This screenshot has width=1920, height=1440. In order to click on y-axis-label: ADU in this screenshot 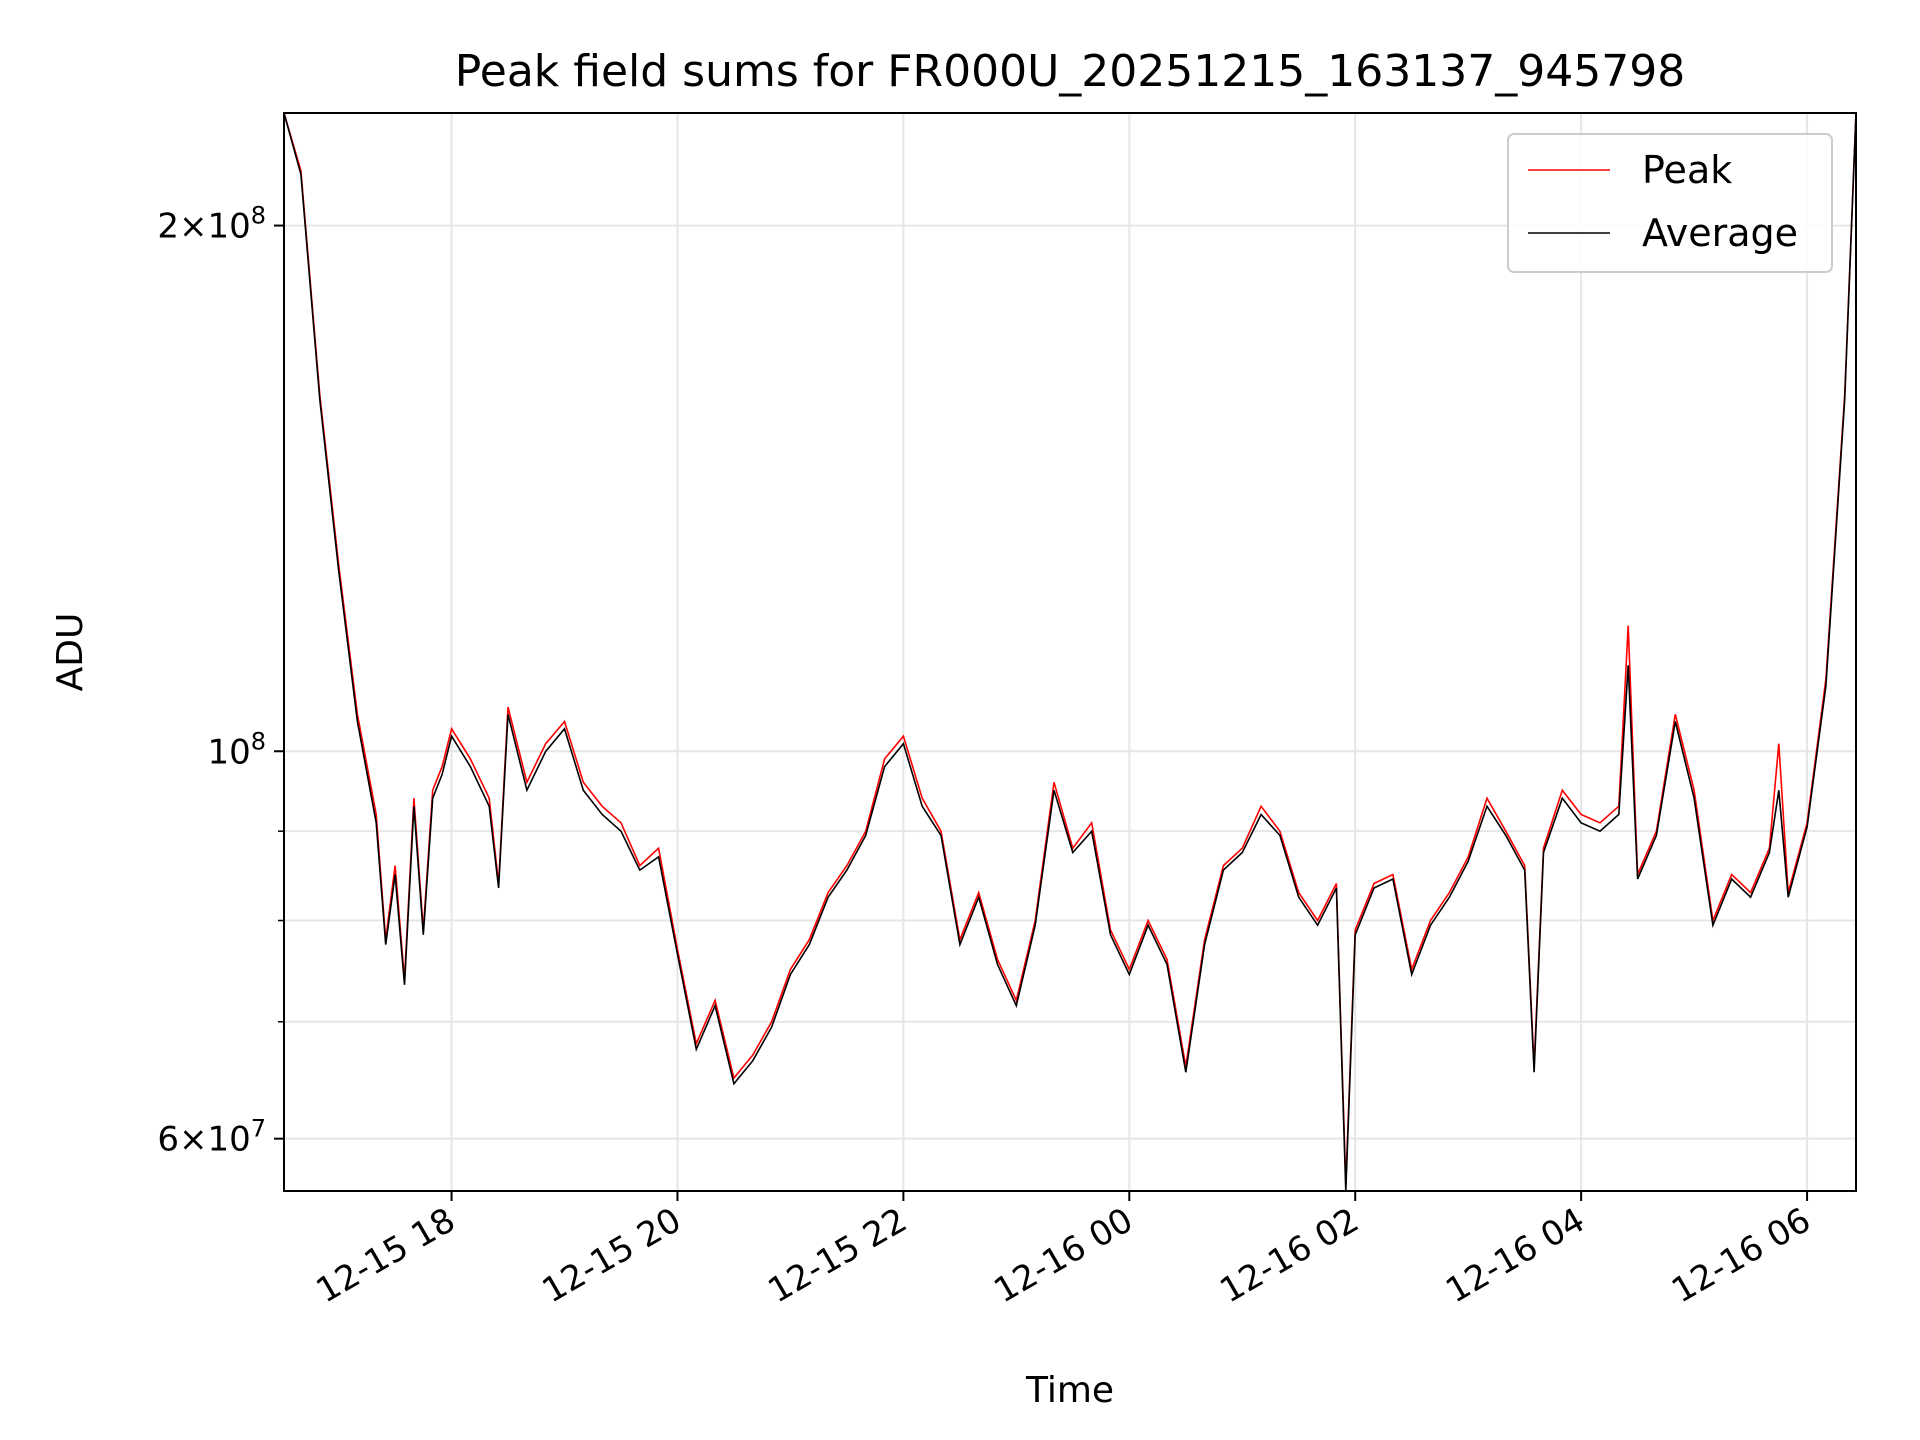, I will do `click(70, 652)`.